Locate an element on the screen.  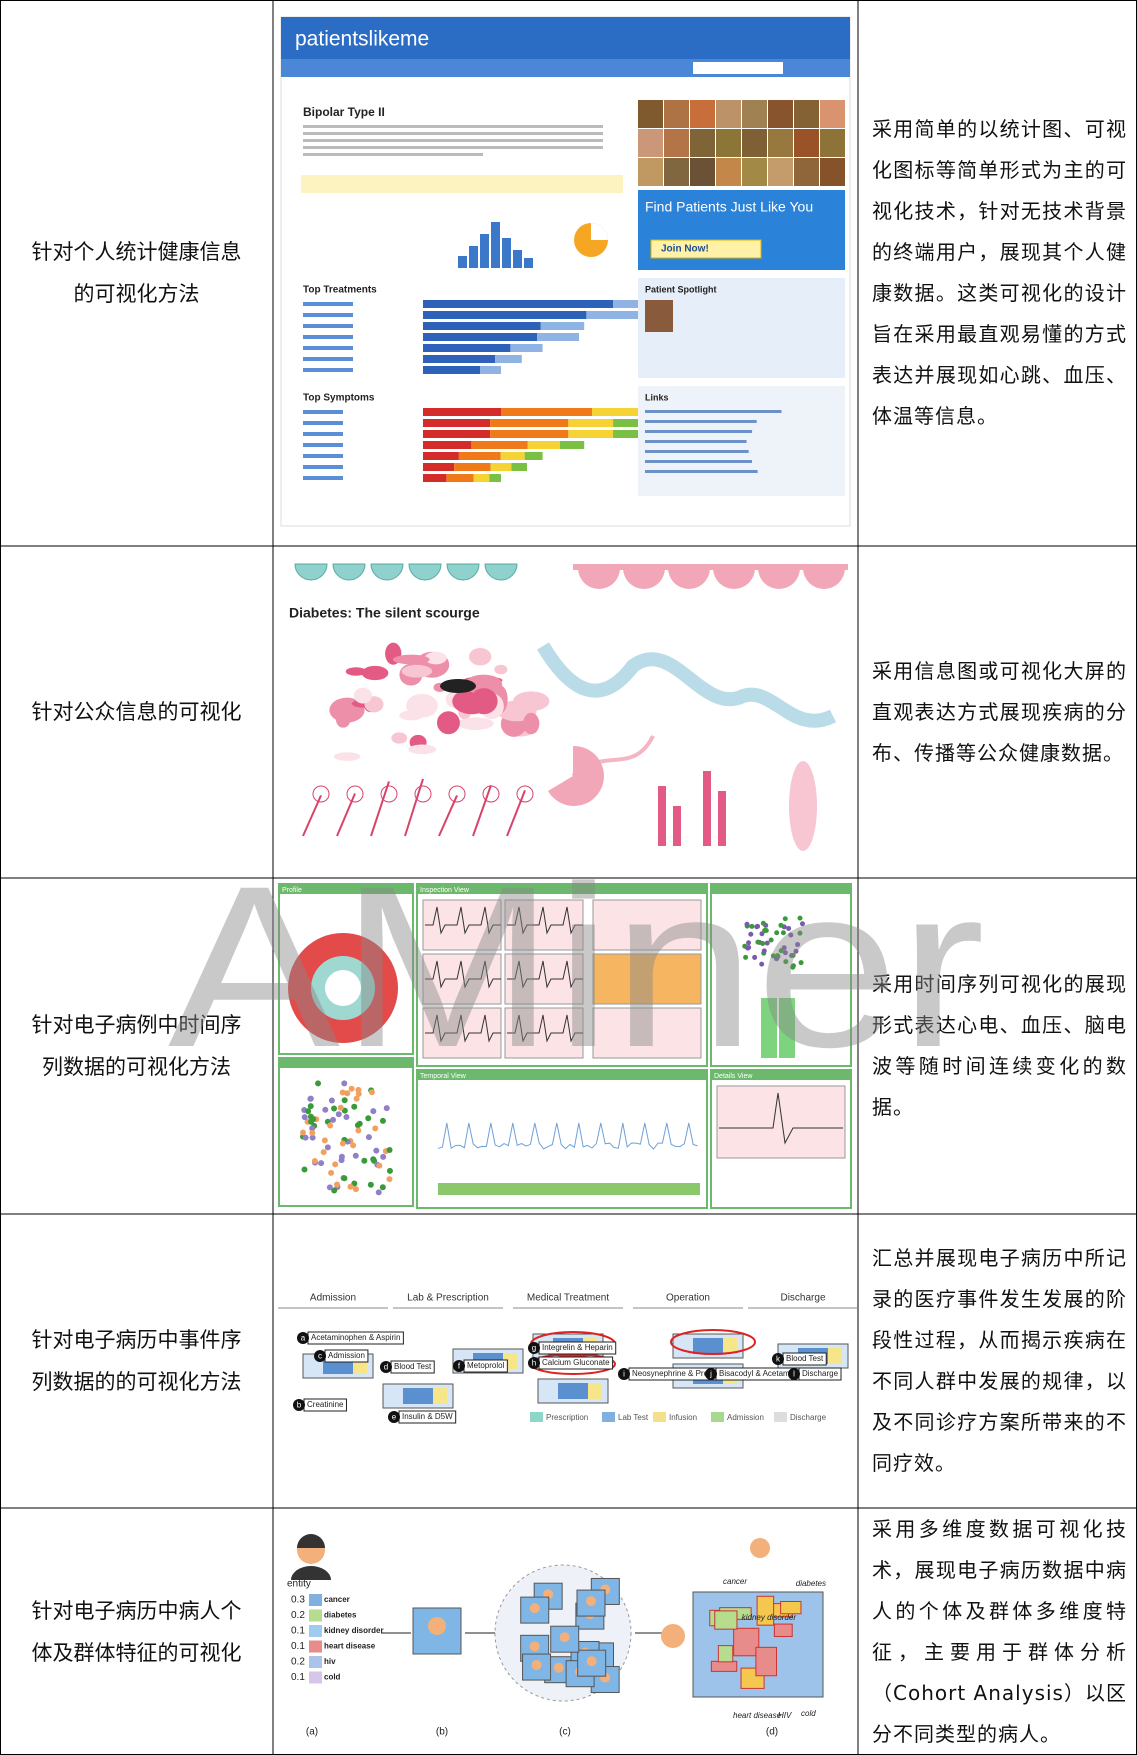
figure-text: Discharge is located at coordinates (820, 1373).